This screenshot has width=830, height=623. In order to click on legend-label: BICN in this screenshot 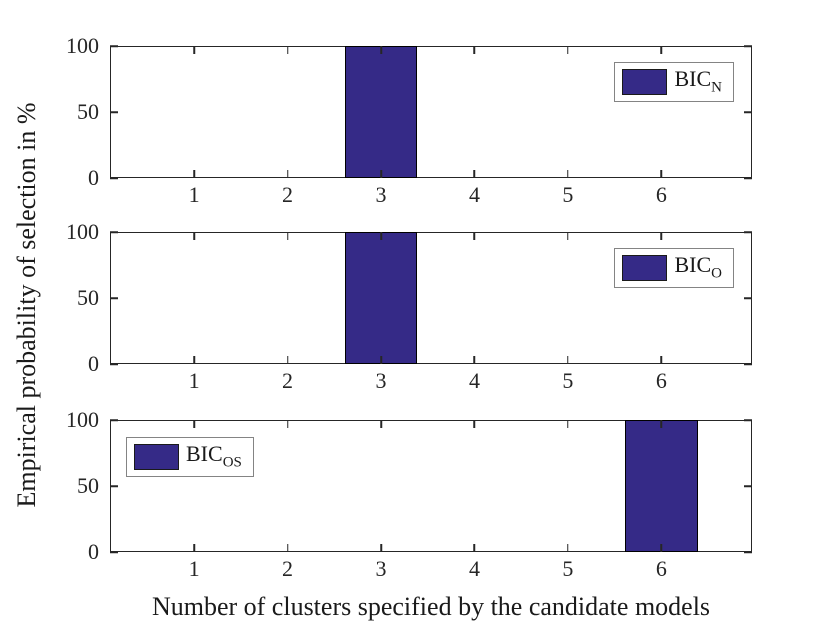, I will do `click(698, 81)`.